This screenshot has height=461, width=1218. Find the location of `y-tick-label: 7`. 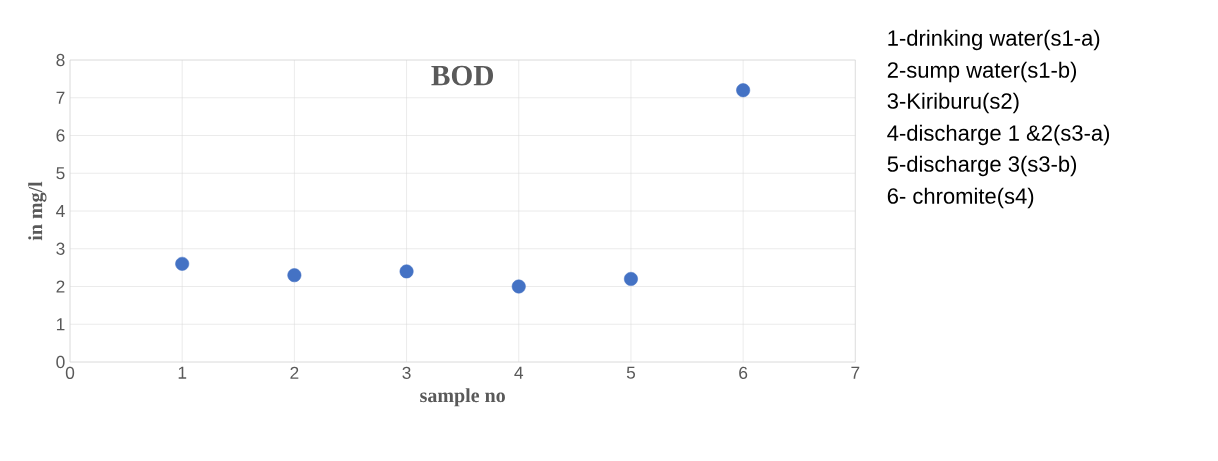

y-tick-label: 7 is located at coordinates (60, 97).